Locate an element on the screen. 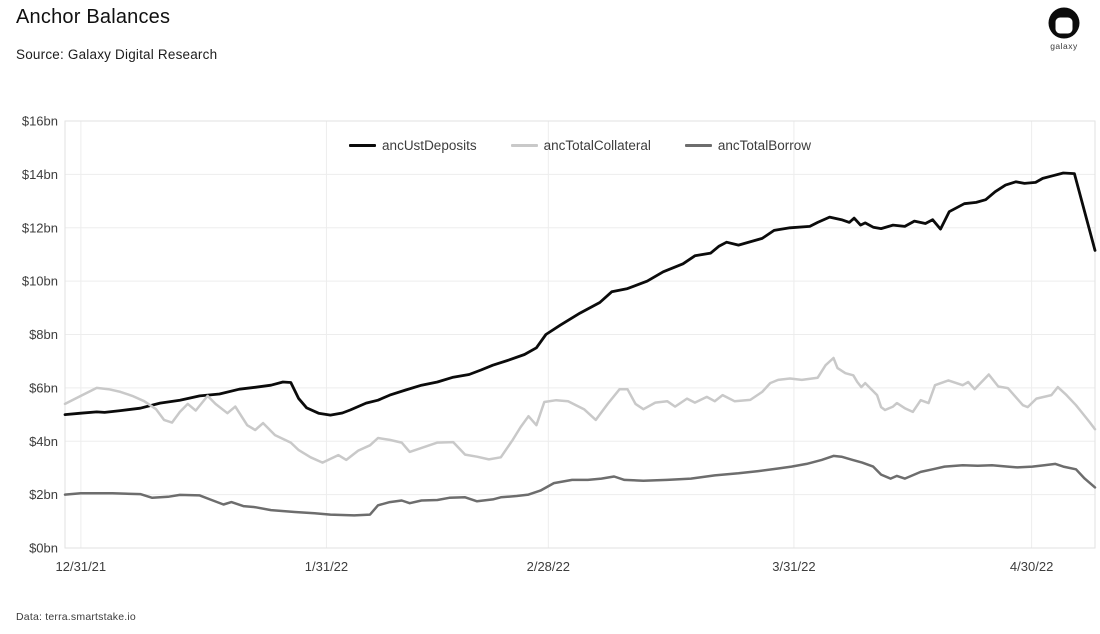 This screenshot has width=1100, height=634. source-caption: Source: Galaxy Digital Research is located at coordinates (117, 54).